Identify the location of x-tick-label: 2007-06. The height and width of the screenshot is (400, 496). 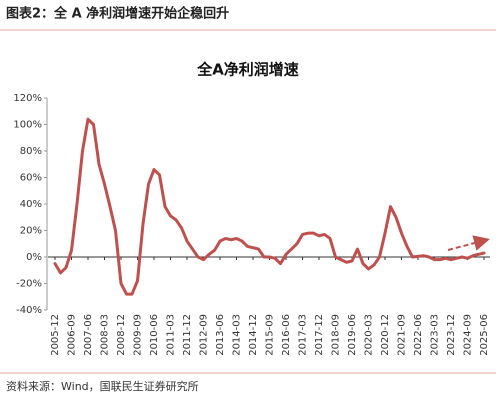
(88, 335).